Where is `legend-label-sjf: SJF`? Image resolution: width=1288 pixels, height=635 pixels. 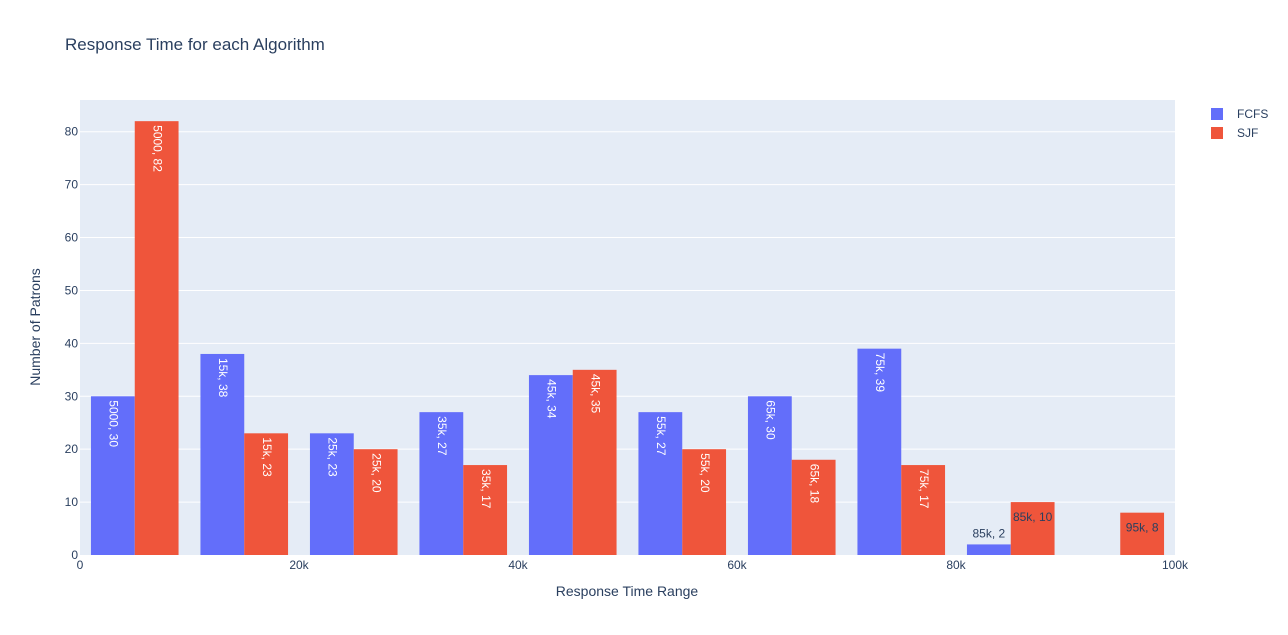 legend-label-sjf: SJF is located at coordinates (1247, 133).